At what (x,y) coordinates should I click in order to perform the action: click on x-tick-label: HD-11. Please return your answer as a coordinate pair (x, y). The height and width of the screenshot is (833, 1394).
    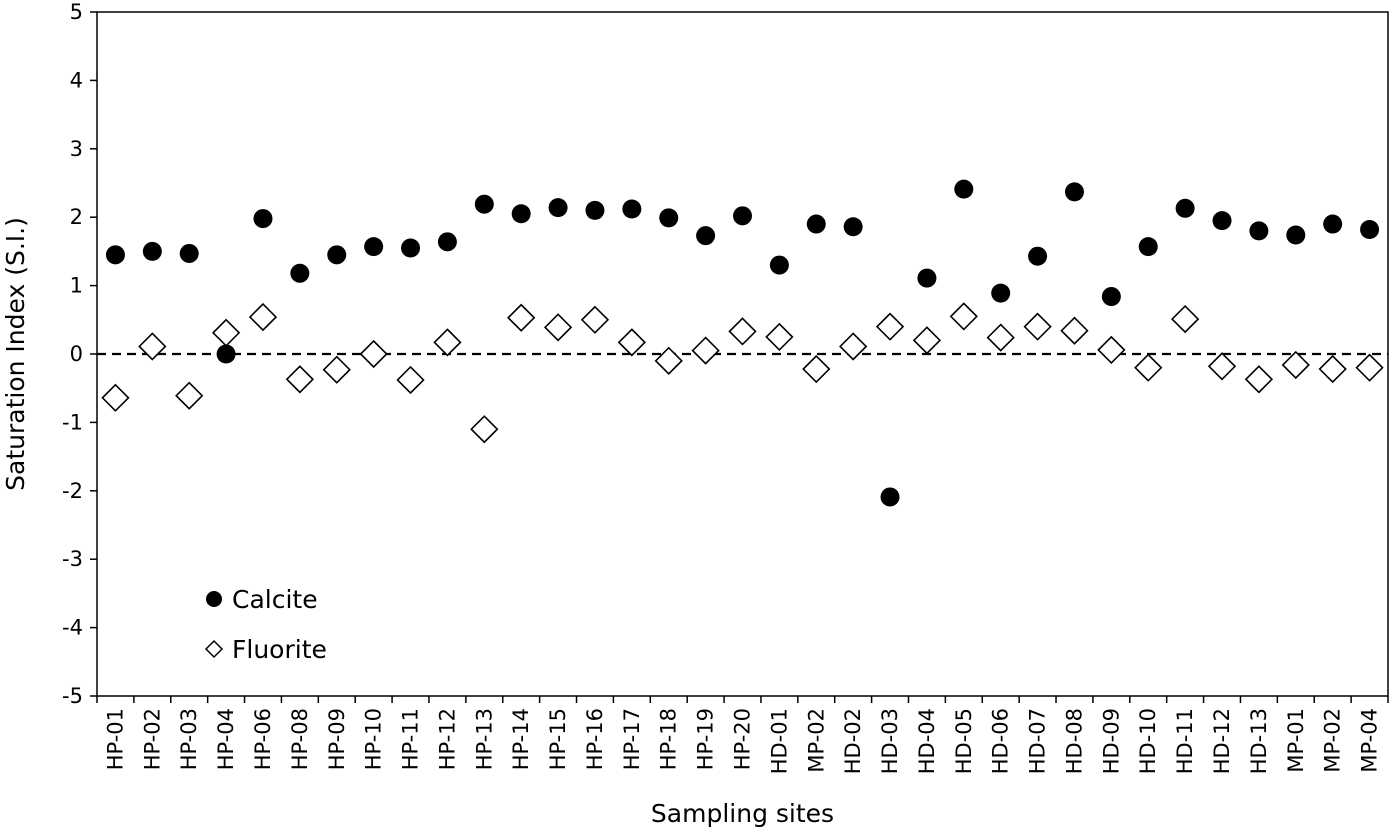
    Looking at the image, I should click on (1185, 741).